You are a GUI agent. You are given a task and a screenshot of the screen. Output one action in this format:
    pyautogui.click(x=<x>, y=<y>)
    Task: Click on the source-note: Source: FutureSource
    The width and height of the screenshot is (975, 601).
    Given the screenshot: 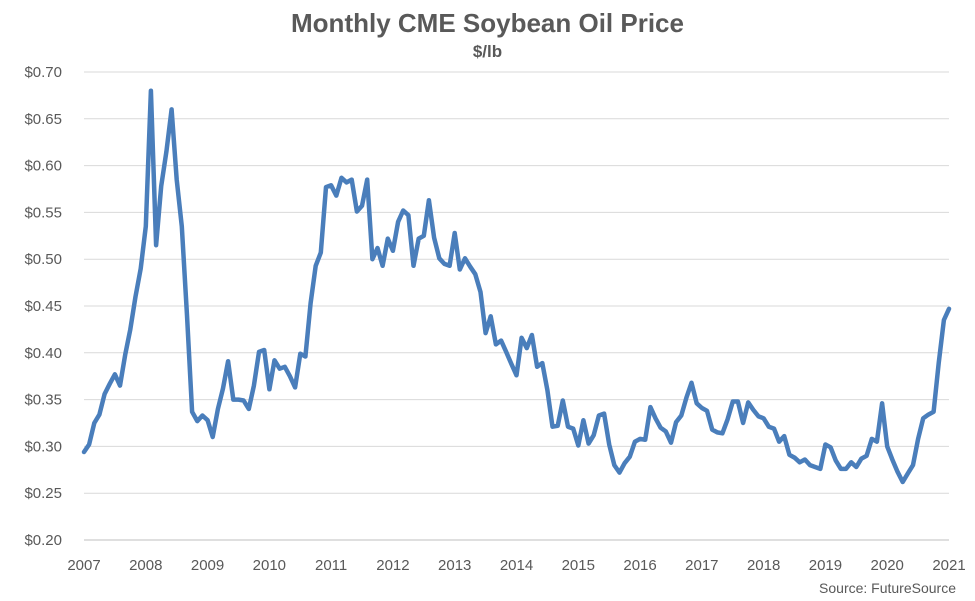 What is the action you would take?
    pyautogui.click(x=887, y=588)
    